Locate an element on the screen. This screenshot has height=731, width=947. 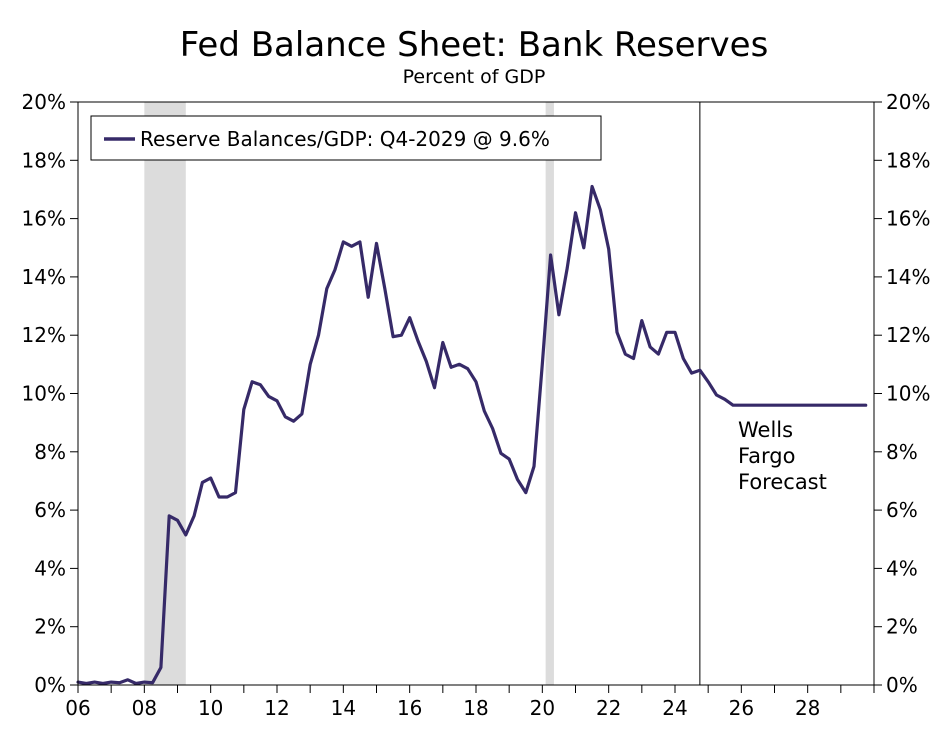
y-tick-label-left-4: 8% is located at coordinates (50, 452).